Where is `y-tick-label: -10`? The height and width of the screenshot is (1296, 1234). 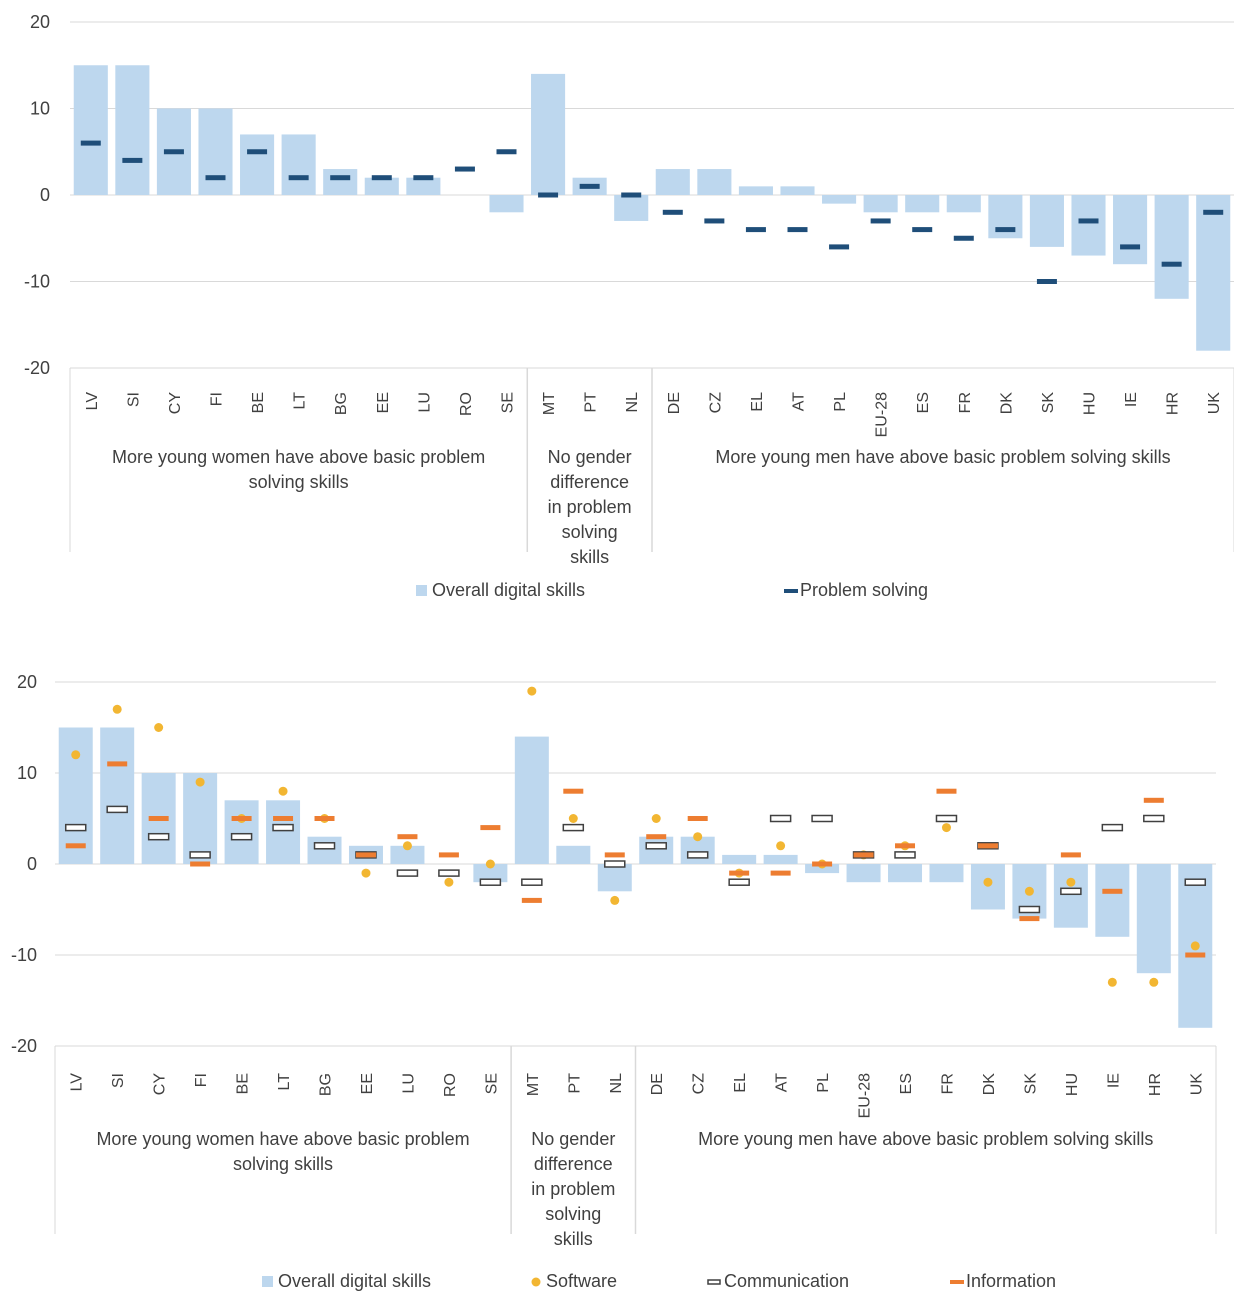 y-tick-label: -10 is located at coordinates (37, 282).